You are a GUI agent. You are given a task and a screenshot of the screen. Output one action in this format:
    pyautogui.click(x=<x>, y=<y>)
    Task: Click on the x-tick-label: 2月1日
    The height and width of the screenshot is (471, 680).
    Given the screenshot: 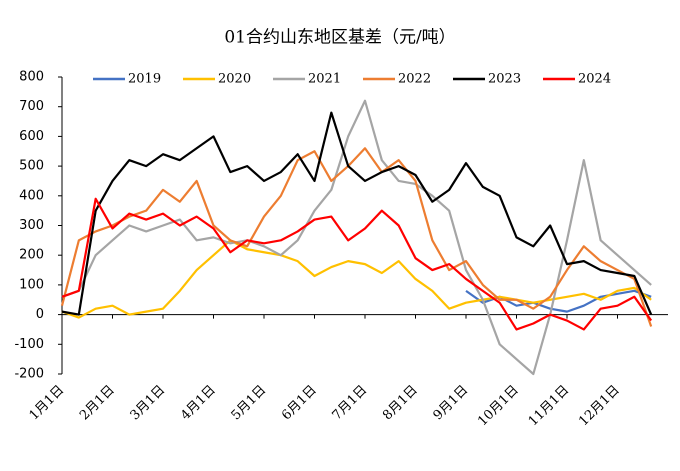 What is the action you would take?
    pyautogui.click(x=97, y=403)
    